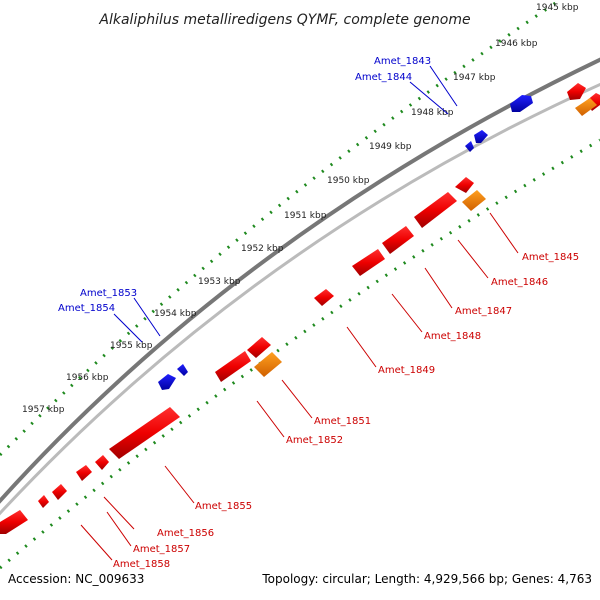  What do you see at coordinates (161, 549) in the screenshot?
I see `gene-label-amet-1857: Amet_1857` at bounding box center [161, 549].